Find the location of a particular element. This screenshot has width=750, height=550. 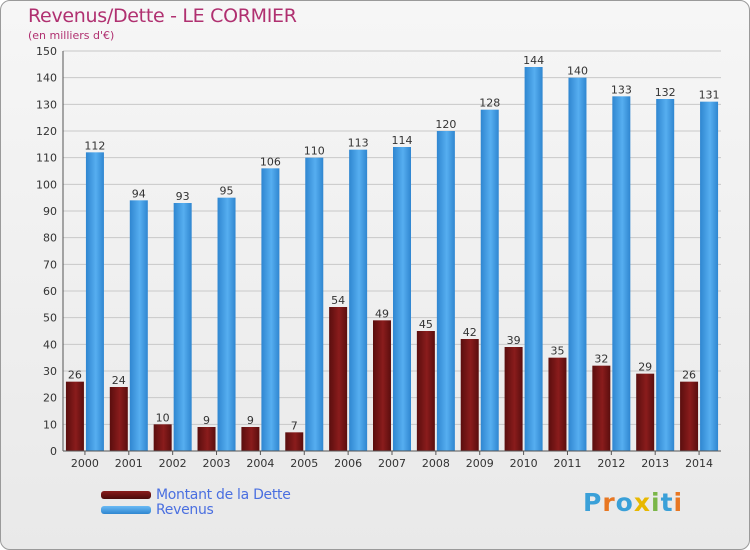

legend-item-revenus: Revenus is located at coordinates (157, 510).